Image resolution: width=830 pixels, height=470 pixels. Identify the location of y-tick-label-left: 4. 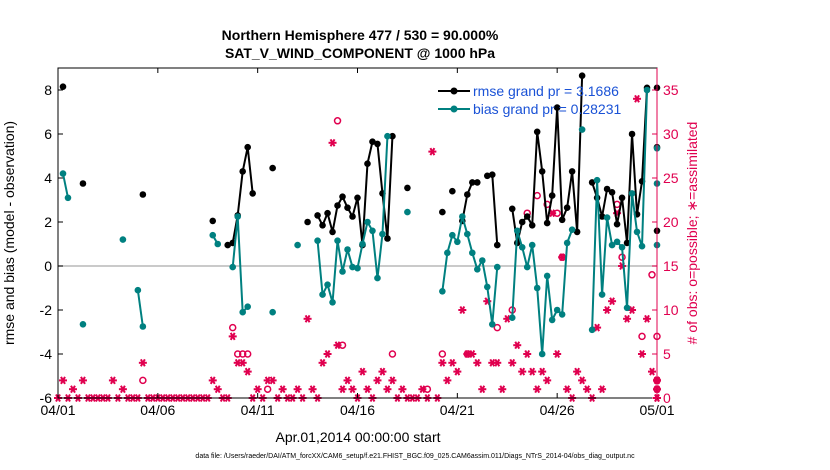
(48, 178).